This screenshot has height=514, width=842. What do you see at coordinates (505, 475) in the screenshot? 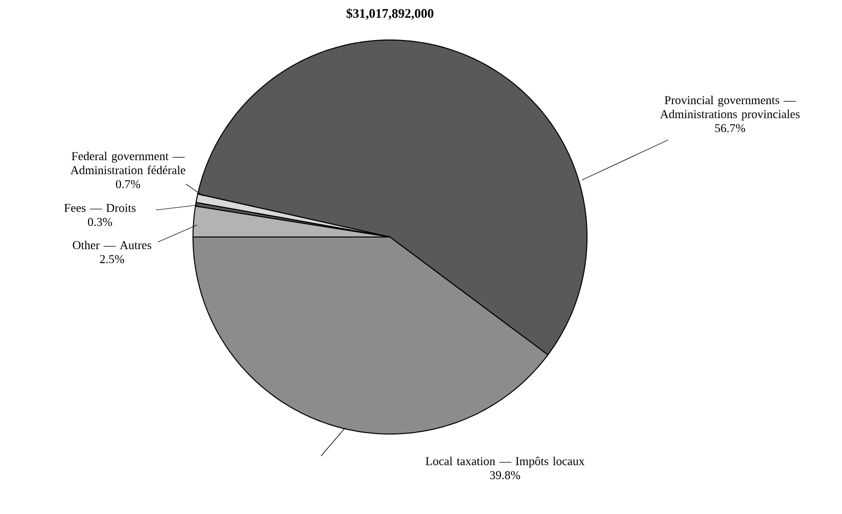
I see `data-label: 39.8%` at bounding box center [505, 475].